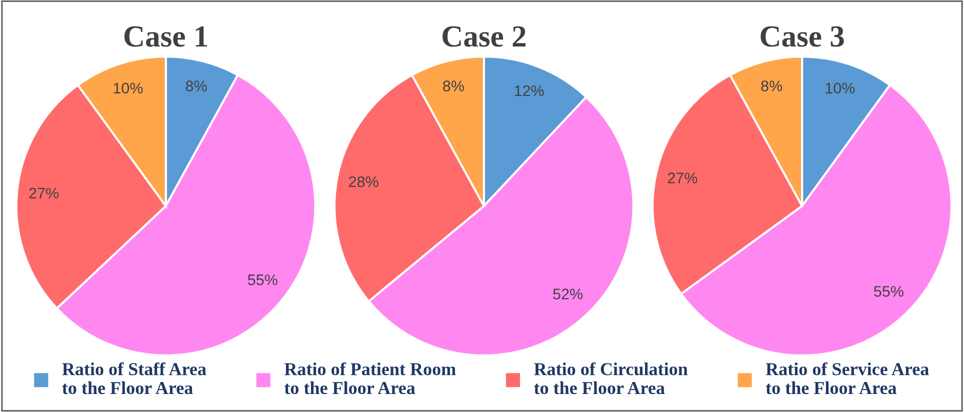  Describe the element at coordinates (166, 36) in the screenshot. I see `chart-title: Case 1` at that location.